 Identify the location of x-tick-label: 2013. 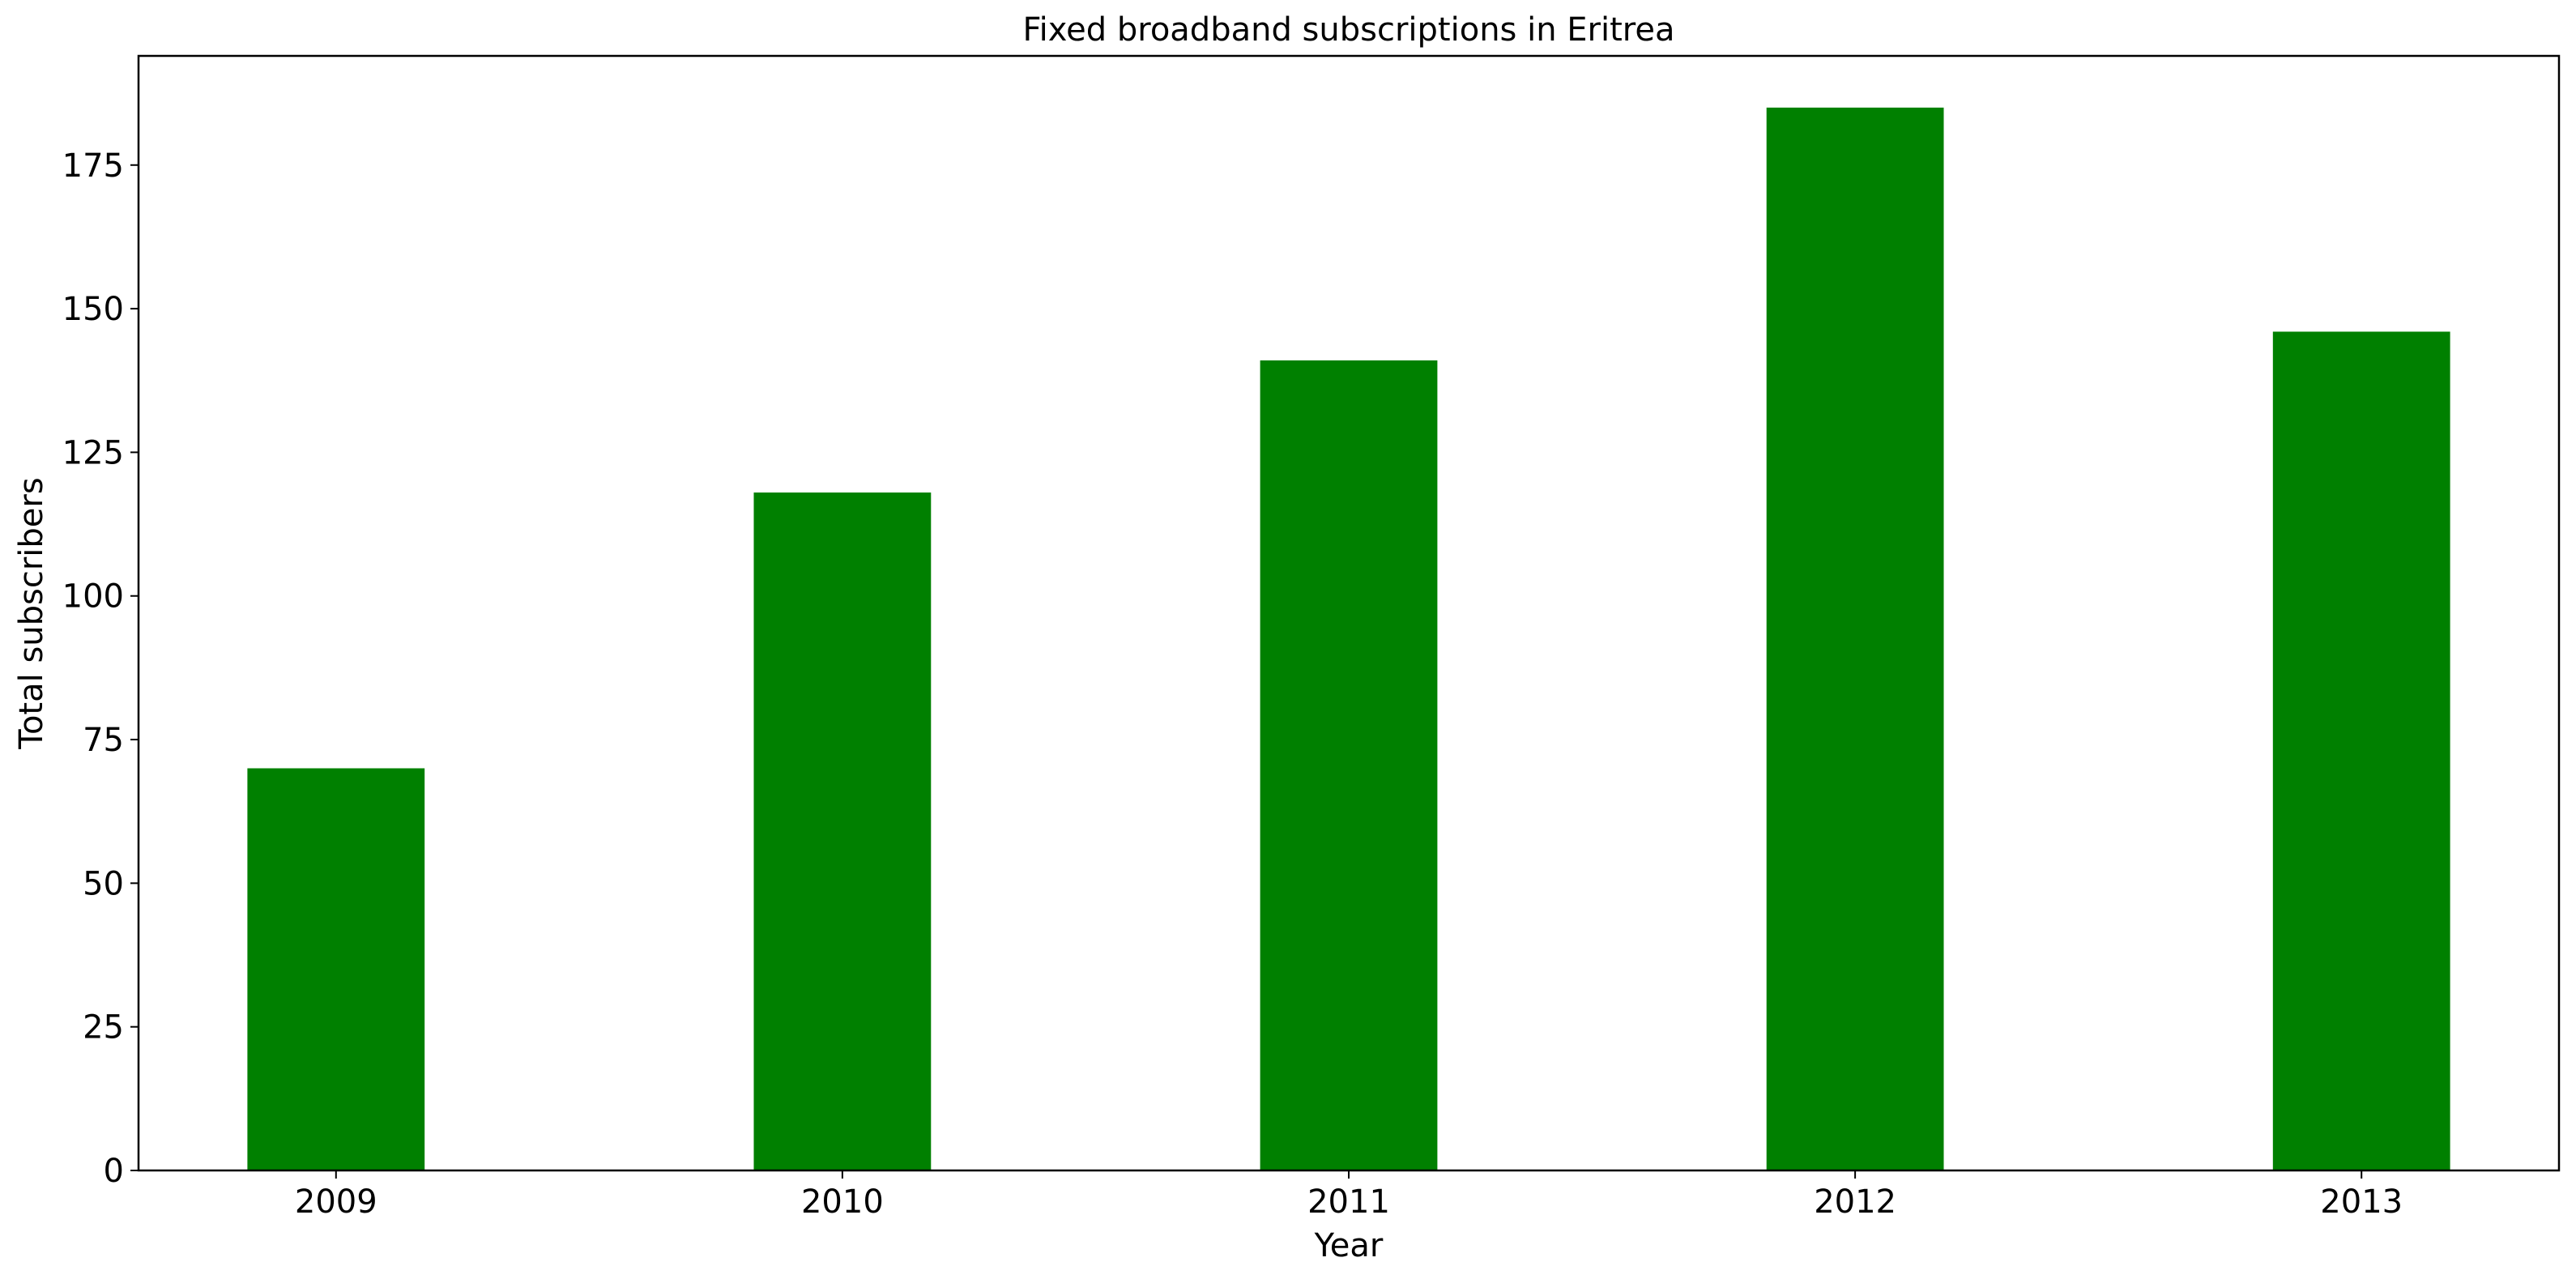
(2362, 1202).